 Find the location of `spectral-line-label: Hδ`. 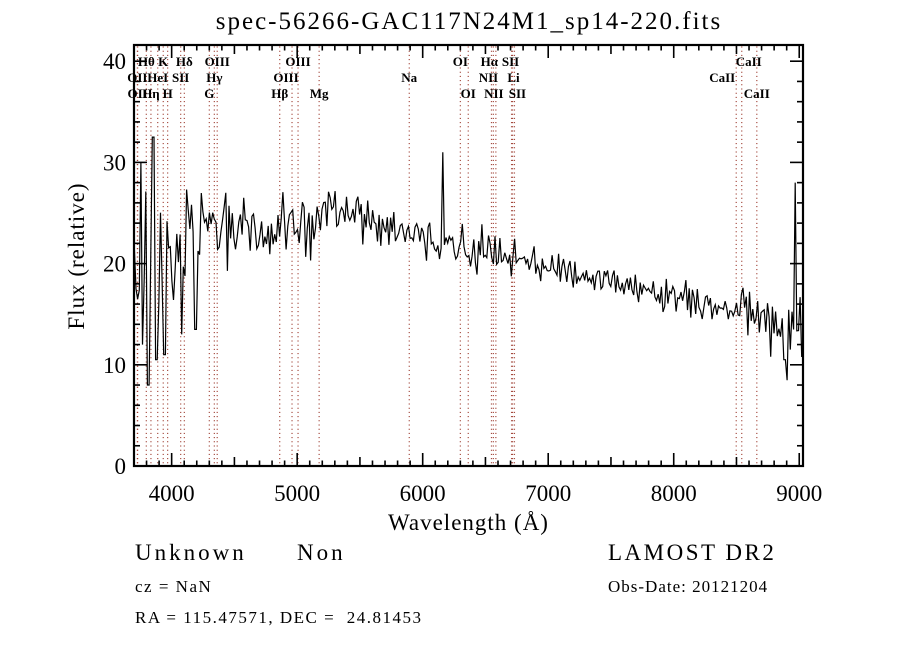

spectral-line-label: Hδ is located at coordinates (184, 61).